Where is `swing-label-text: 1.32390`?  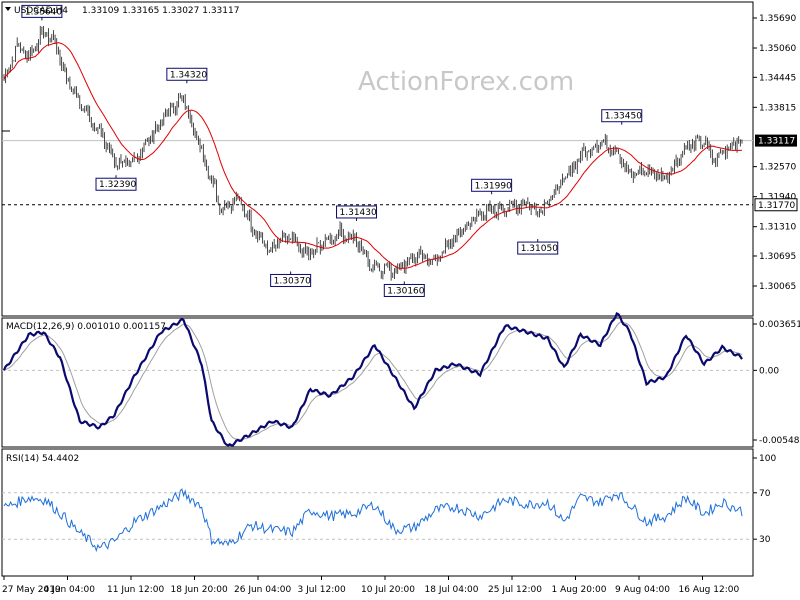
swing-label-text: 1.32390 is located at coordinates (117, 185).